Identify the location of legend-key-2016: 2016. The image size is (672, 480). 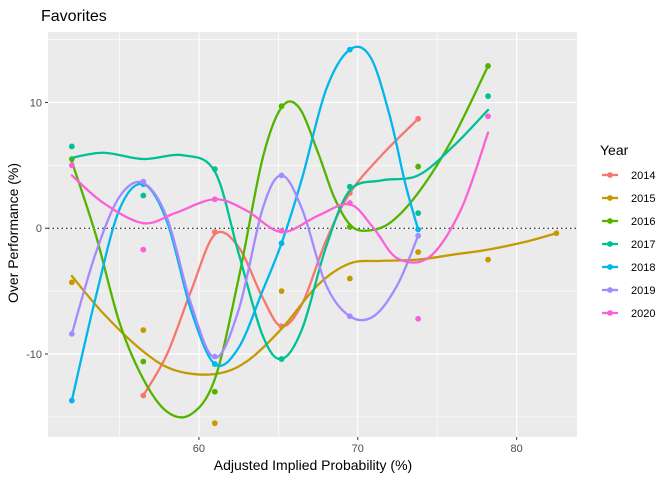
(628, 222).